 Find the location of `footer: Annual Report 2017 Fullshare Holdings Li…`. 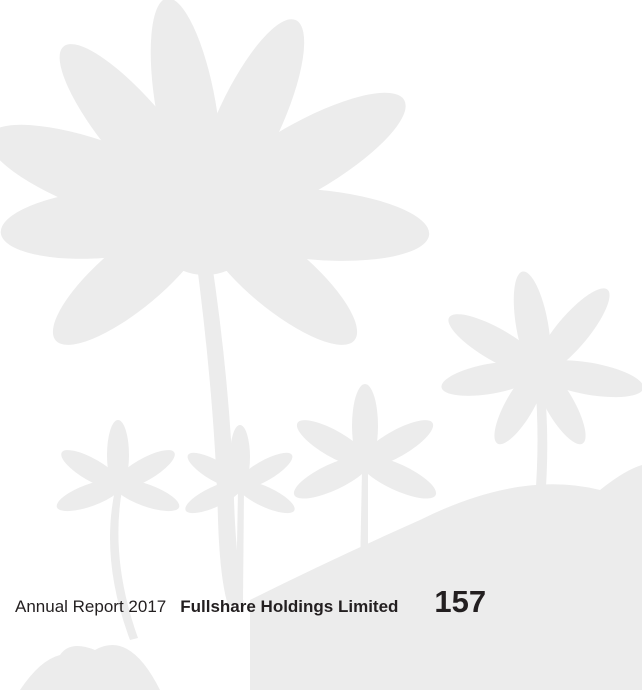

footer: Annual Report 2017 Fullshare Holdings Li… is located at coordinates (250, 602).